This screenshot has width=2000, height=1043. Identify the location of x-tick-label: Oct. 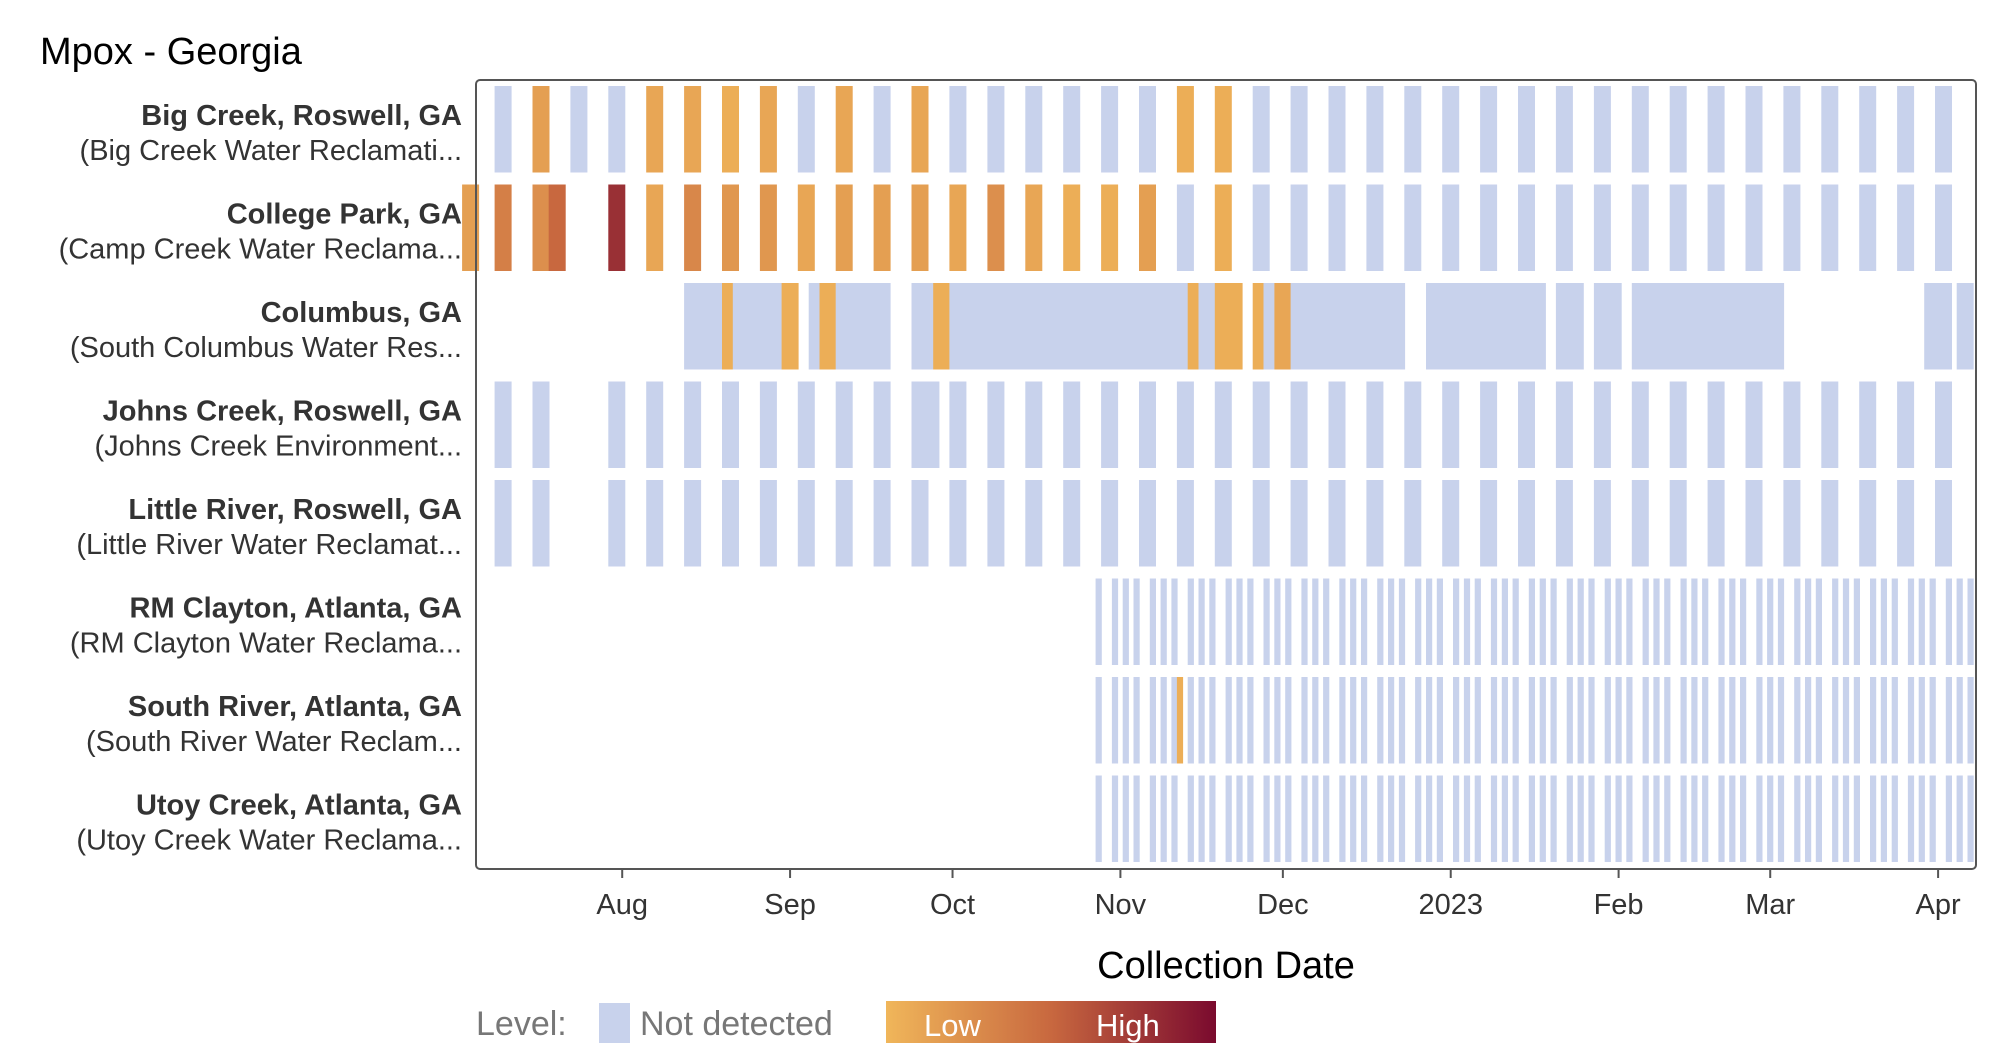
(952, 905).